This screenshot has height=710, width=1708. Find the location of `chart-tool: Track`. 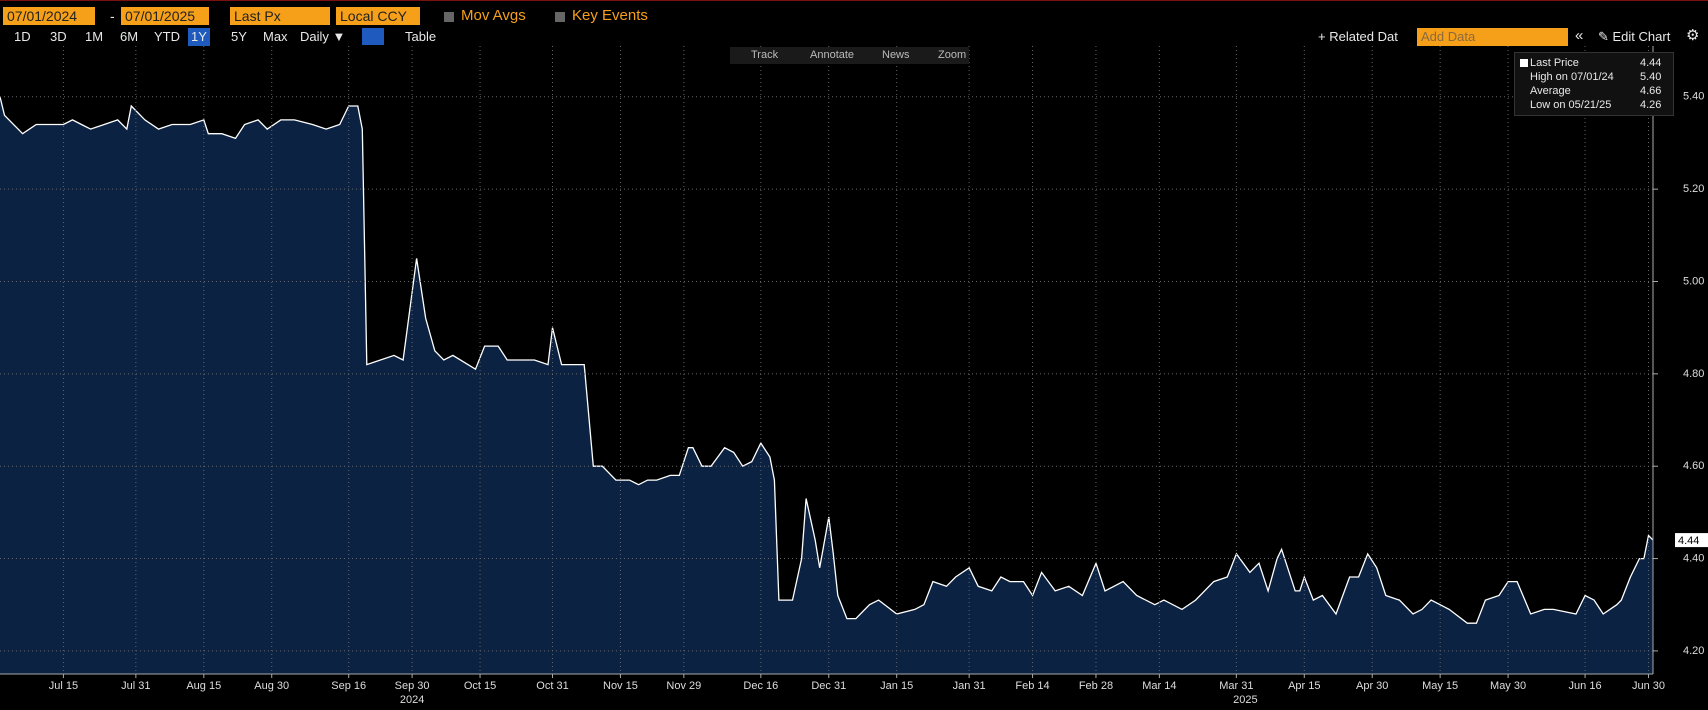

chart-tool: Track is located at coordinates (765, 55).